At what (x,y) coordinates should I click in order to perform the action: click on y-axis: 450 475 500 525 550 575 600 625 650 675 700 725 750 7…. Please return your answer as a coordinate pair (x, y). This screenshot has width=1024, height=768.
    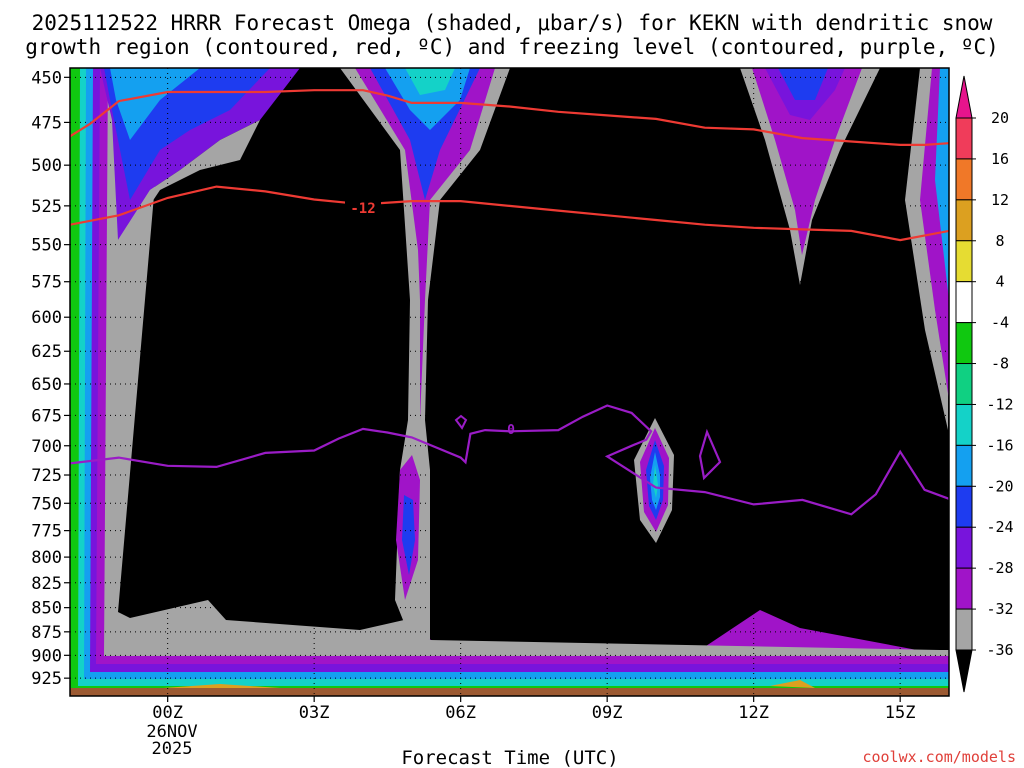
    Looking at the image, I should click on (50, 378).